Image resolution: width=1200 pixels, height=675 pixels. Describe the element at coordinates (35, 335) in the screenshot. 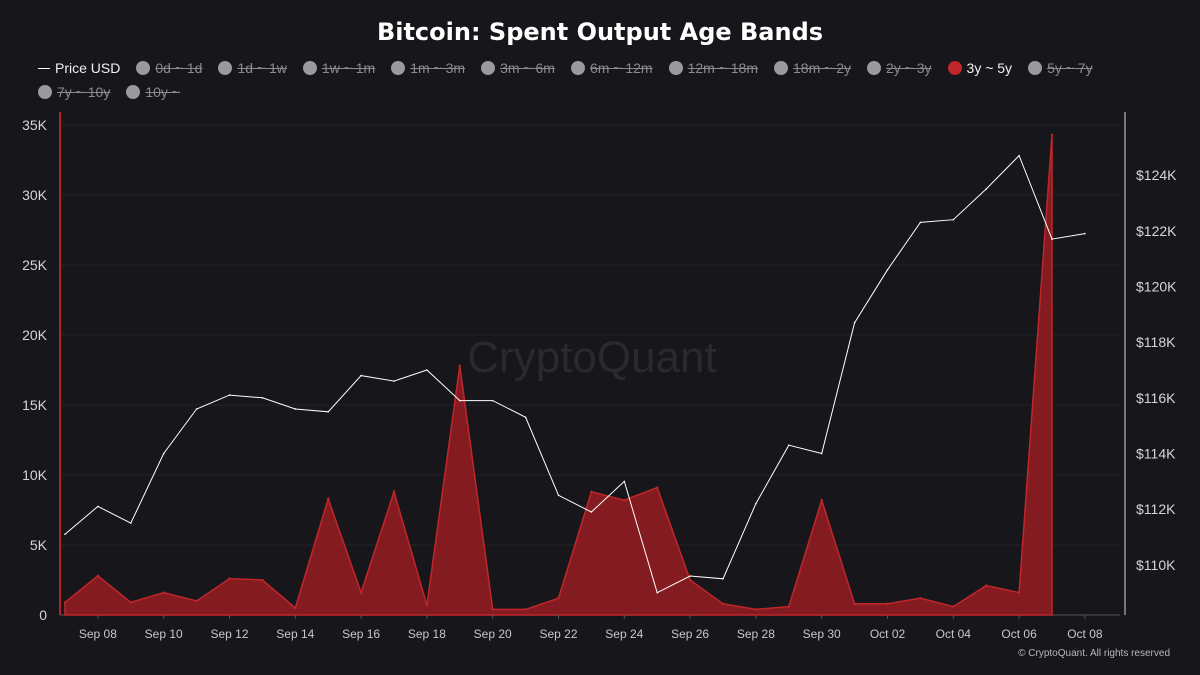

I see `y-left-tick-label: 20K` at that location.